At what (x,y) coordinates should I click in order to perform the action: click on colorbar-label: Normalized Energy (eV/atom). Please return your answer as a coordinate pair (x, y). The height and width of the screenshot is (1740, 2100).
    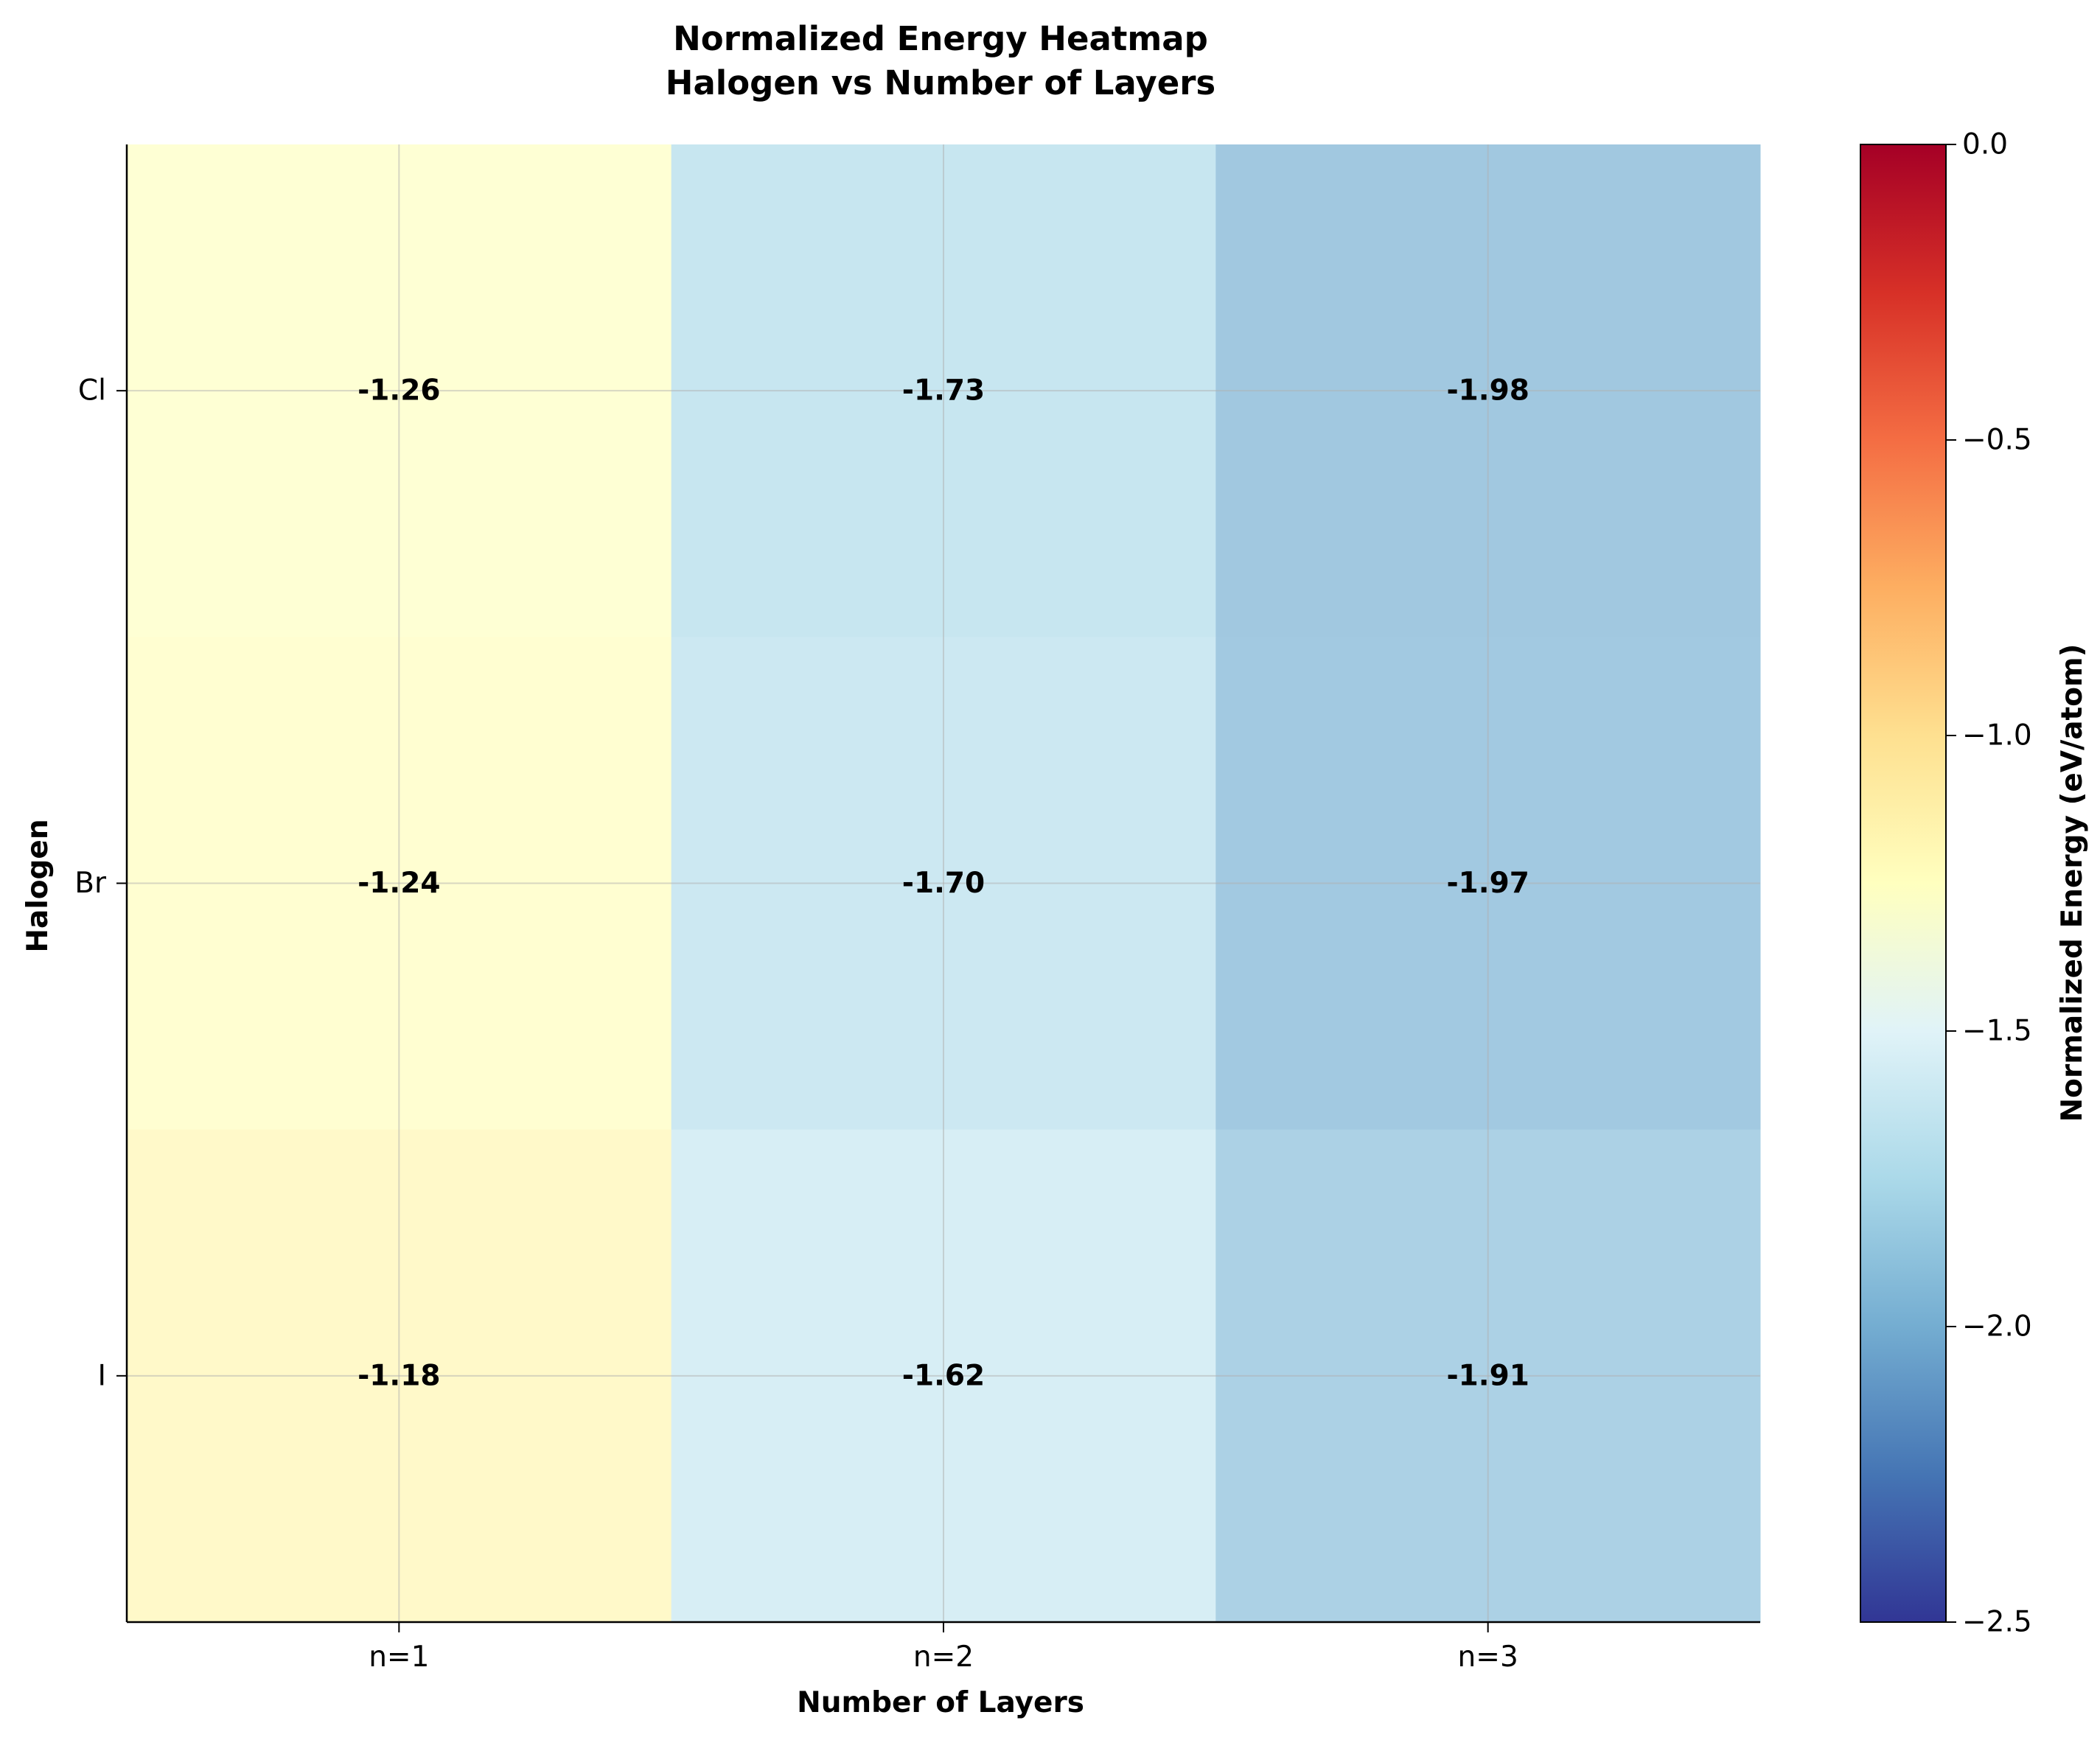
    Looking at the image, I should click on (2072, 883).